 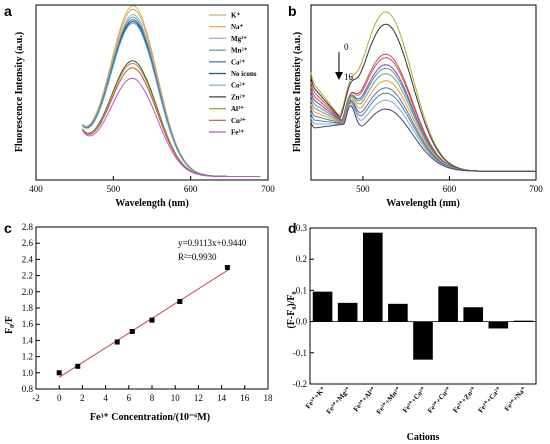 What do you see at coordinates (171, 127) in the screenshot?
I see `panel-a-series-line` at bounding box center [171, 127].